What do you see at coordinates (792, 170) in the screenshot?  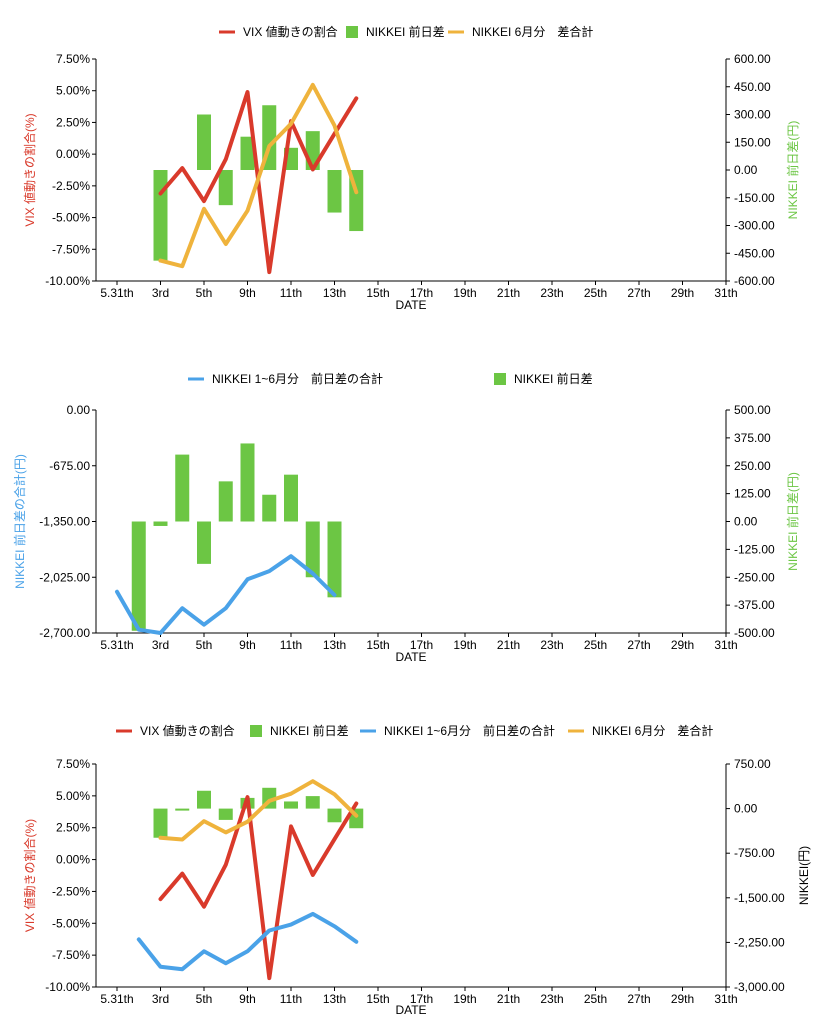 I see `y-axis-right-title: NIKKEI 前日差(円)` at bounding box center [792, 170].